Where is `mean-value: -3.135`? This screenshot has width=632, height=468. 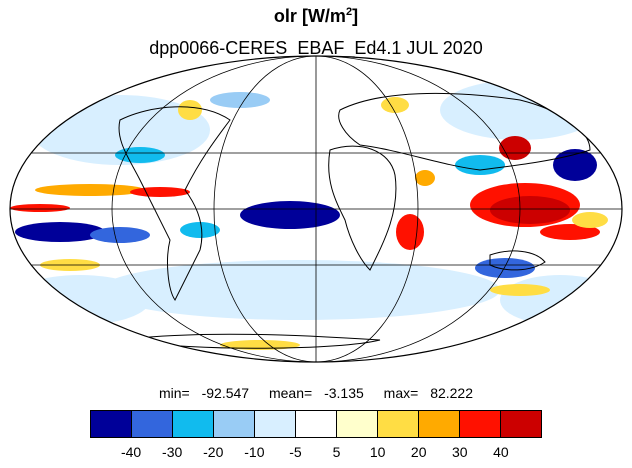 mean-value: -3.135 is located at coordinates (344, 393).